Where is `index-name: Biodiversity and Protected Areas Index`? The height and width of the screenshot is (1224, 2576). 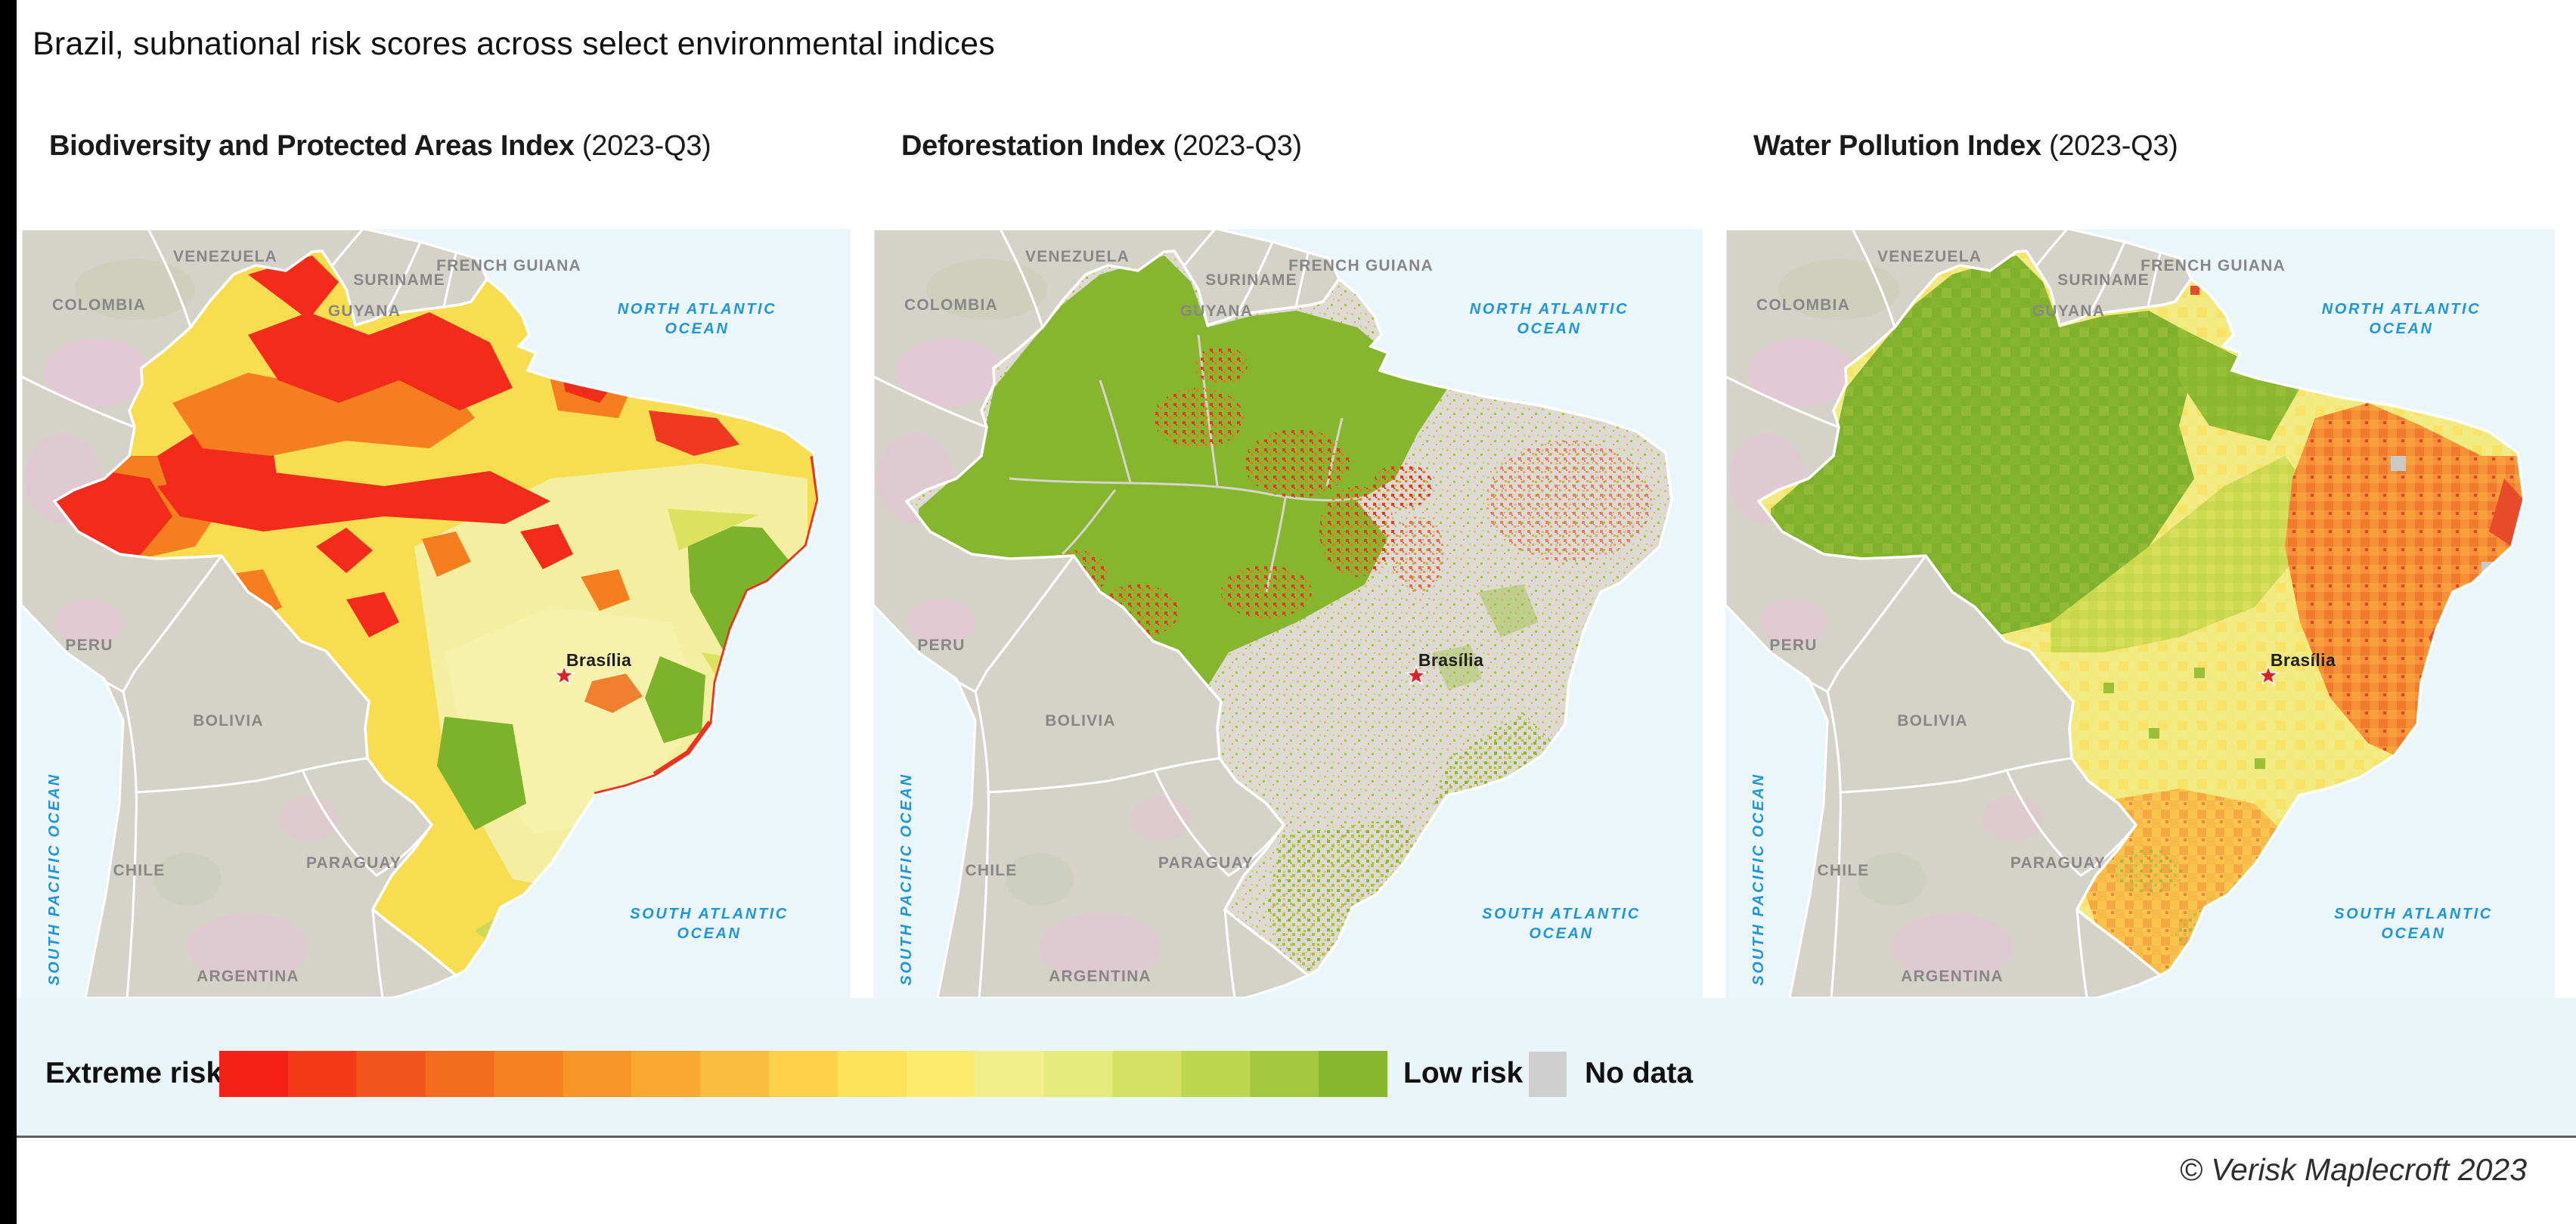 index-name: Biodiversity and Protected Areas Index is located at coordinates (312, 146).